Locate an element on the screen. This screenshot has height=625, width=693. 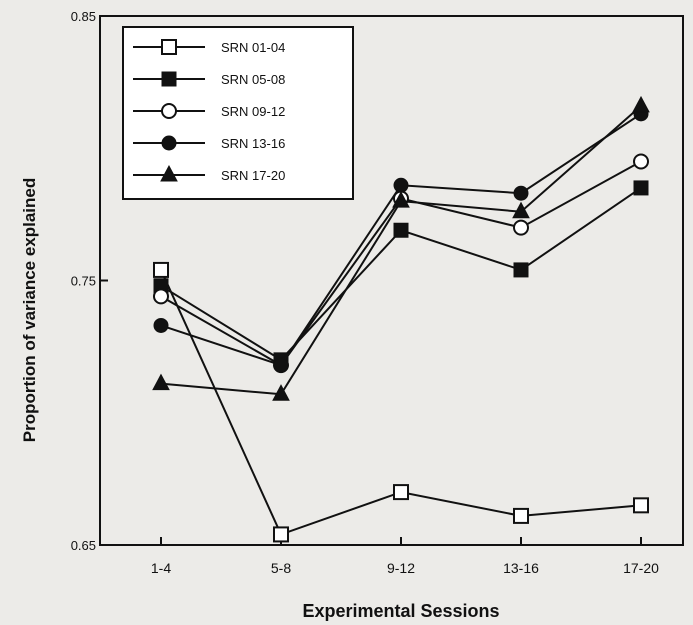
x-tick-label: 9-12 is located at coordinates (401, 568).